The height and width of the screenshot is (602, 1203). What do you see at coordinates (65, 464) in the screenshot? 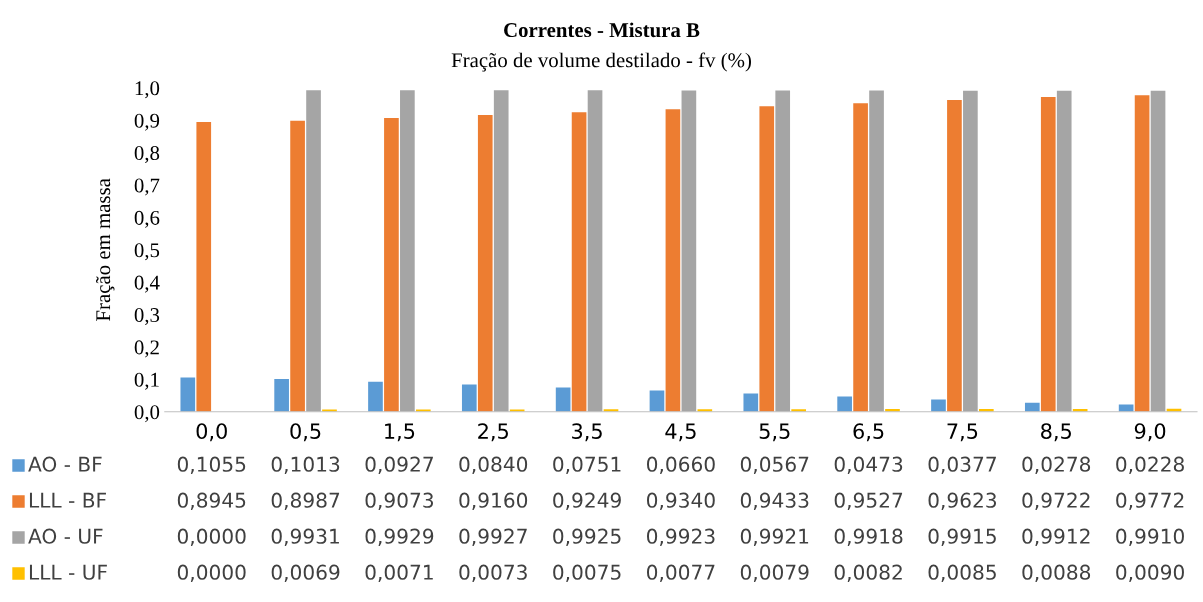
I see `legend-label: AO - BF` at bounding box center [65, 464].